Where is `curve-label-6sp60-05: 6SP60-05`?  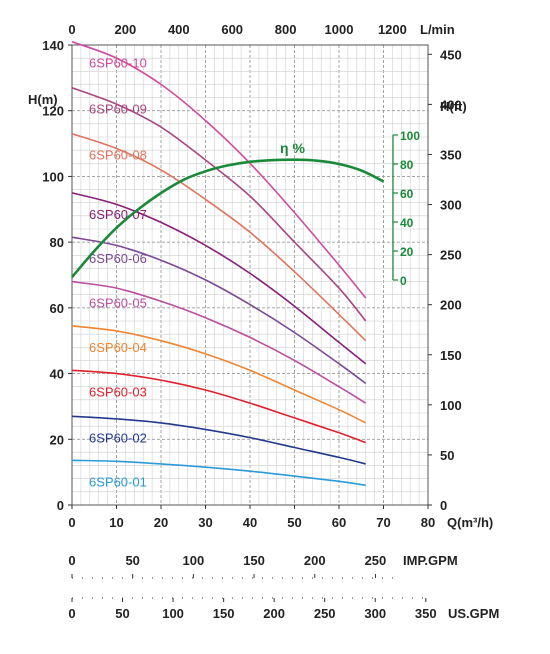
curve-label-6sp60-05: 6SP60-05 is located at coordinates (118, 303).